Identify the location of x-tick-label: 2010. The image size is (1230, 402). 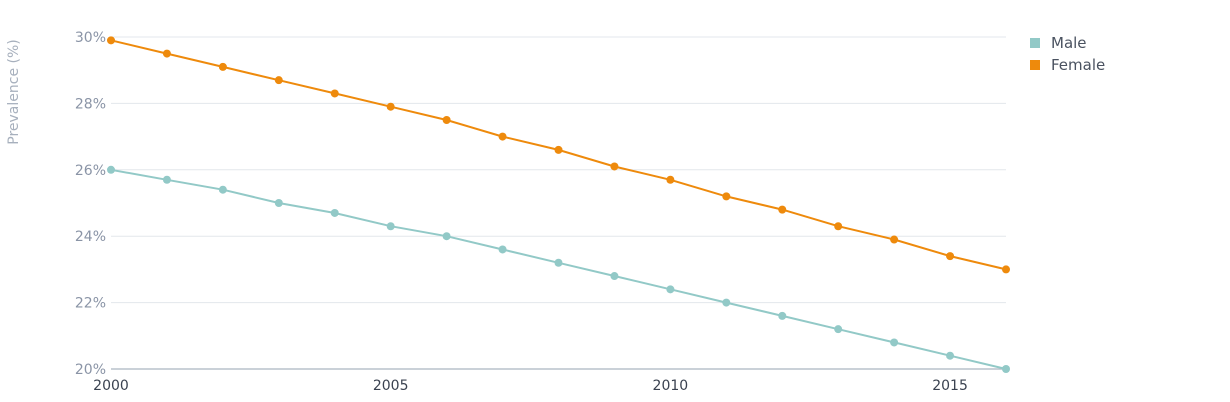
(671, 386).